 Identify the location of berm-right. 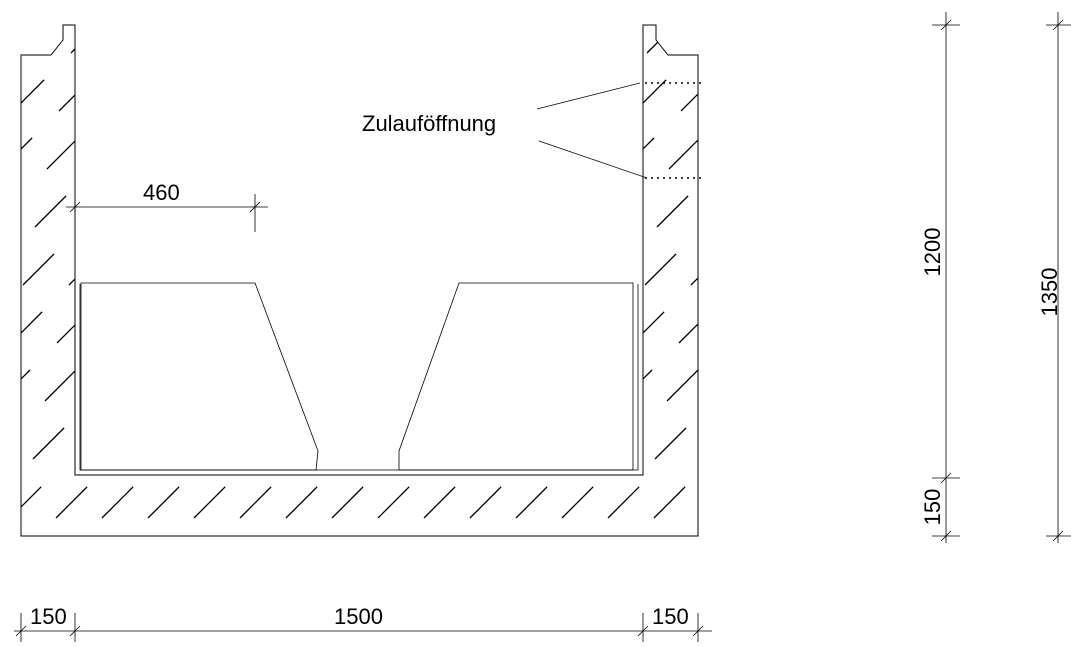
(516, 376).